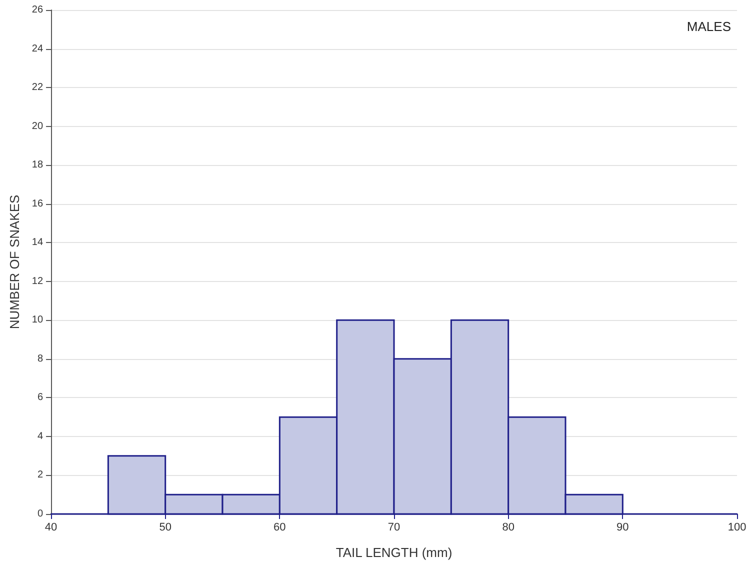 The height and width of the screenshot is (572, 751). What do you see at coordinates (14, 262) in the screenshot?
I see `y-axis-title: NUMBER OF SNAKES` at bounding box center [14, 262].